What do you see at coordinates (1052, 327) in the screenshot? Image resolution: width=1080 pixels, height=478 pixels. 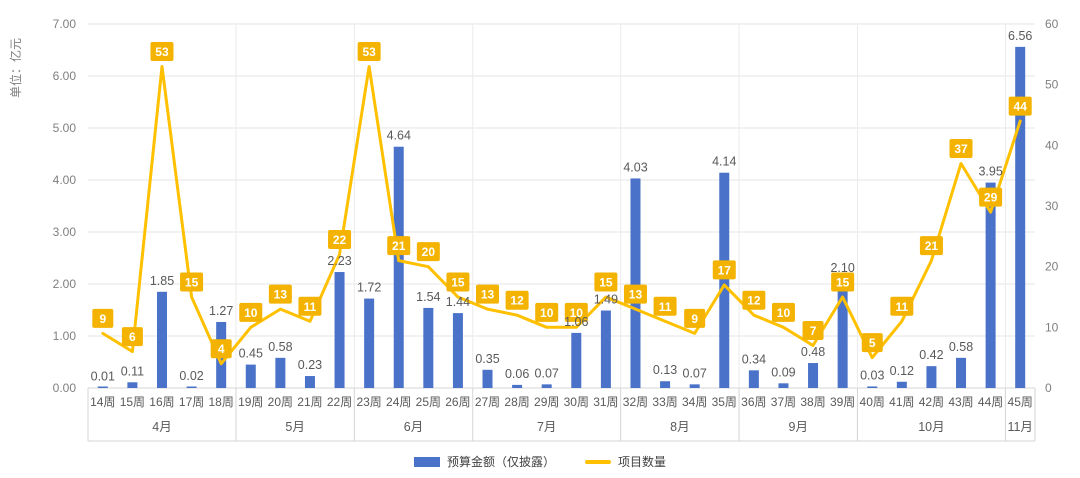 I see `right-axis-tick-label: 10` at bounding box center [1052, 327].